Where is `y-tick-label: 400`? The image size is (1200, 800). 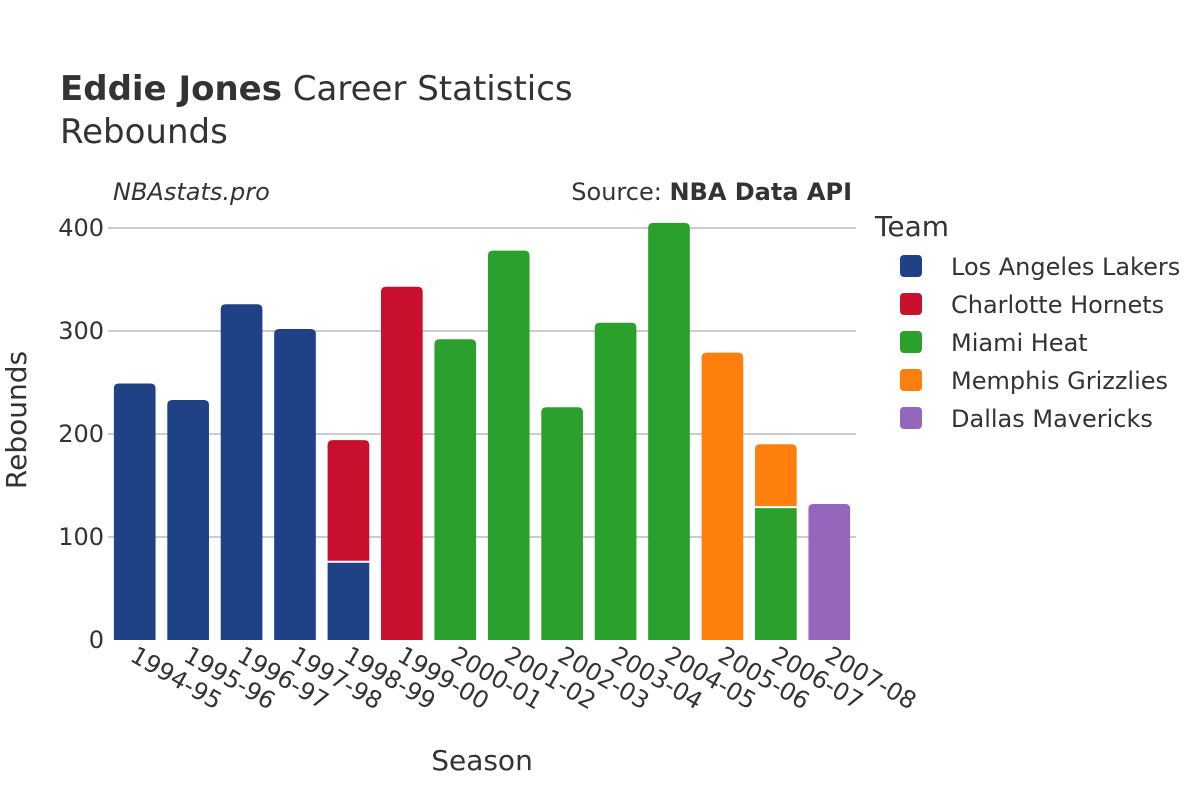 y-tick-label: 400 is located at coordinates (81, 228).